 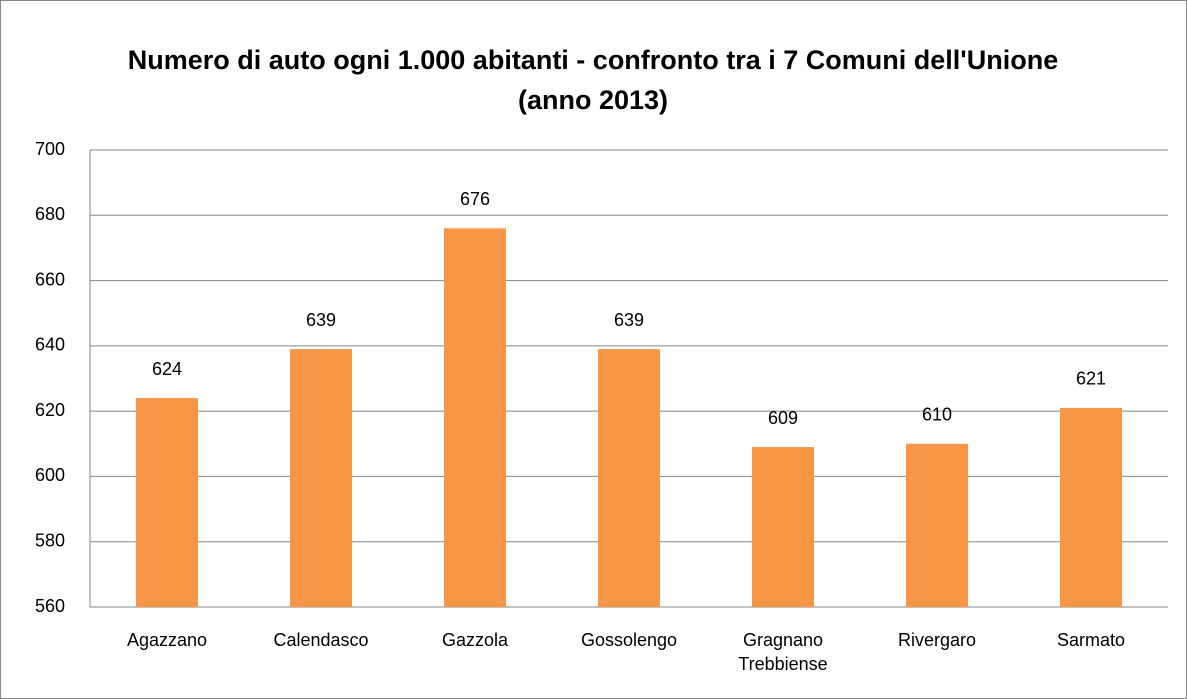 I want to click on data-label: 624, so click(x=167, y=369).